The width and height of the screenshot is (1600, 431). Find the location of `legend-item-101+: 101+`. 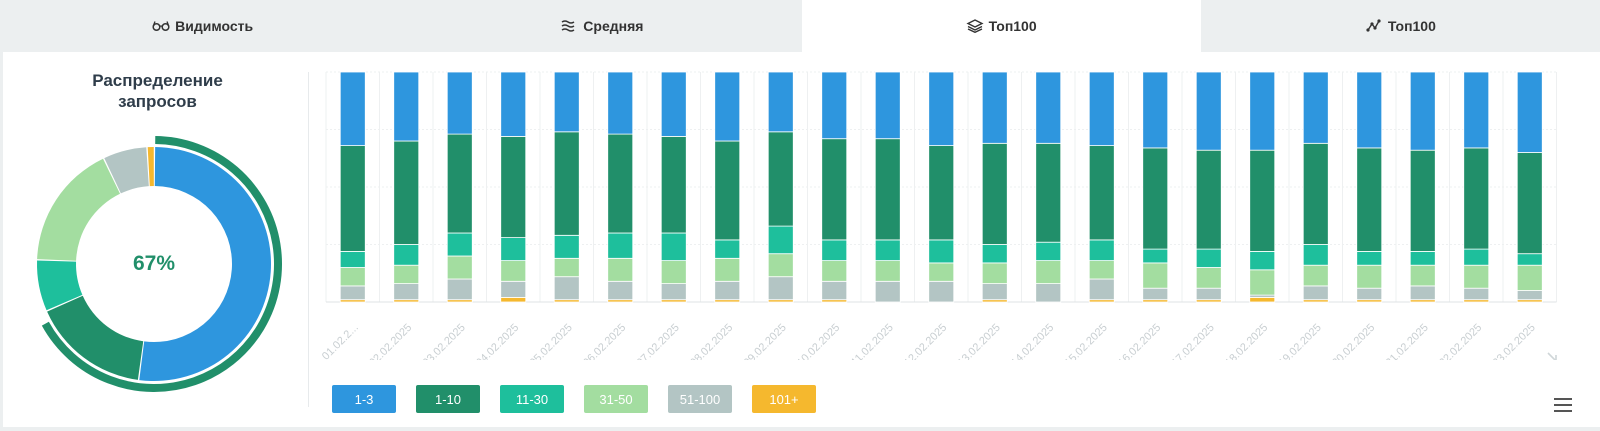

legend-item-101+: 101+ is located at coordinates (784, 399).